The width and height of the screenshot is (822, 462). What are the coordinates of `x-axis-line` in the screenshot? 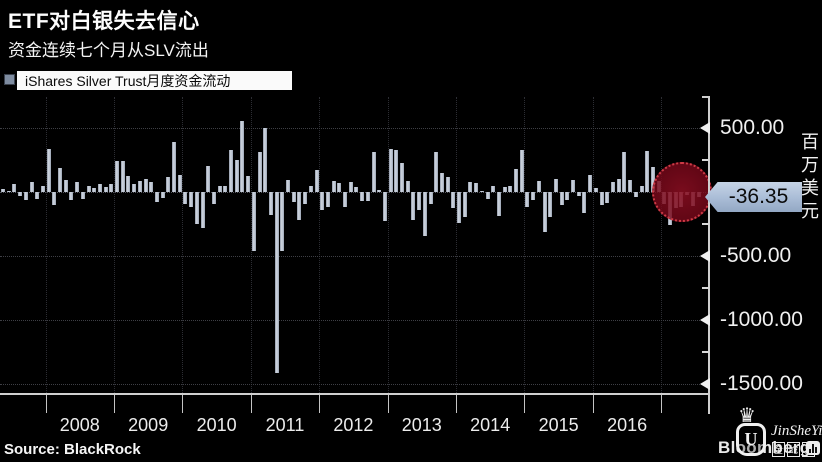 It's located at (355, 394).